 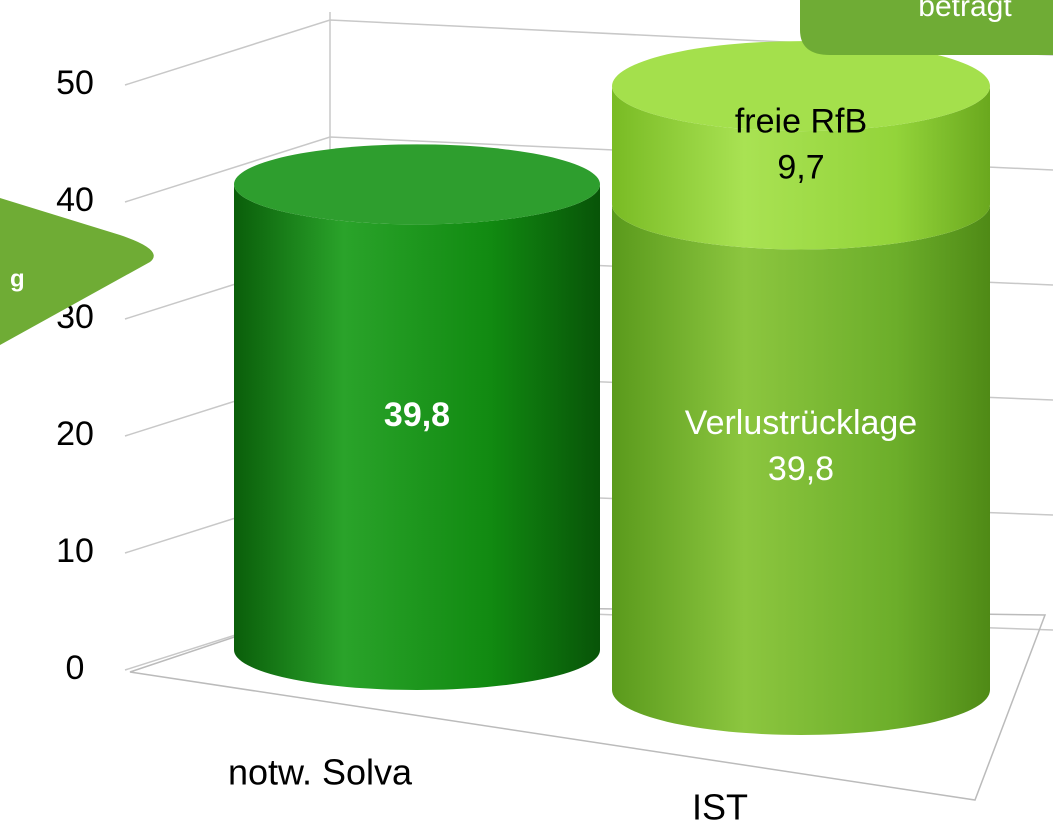 I want to click on y-tick-label: 40, so click(x=75, y=200).